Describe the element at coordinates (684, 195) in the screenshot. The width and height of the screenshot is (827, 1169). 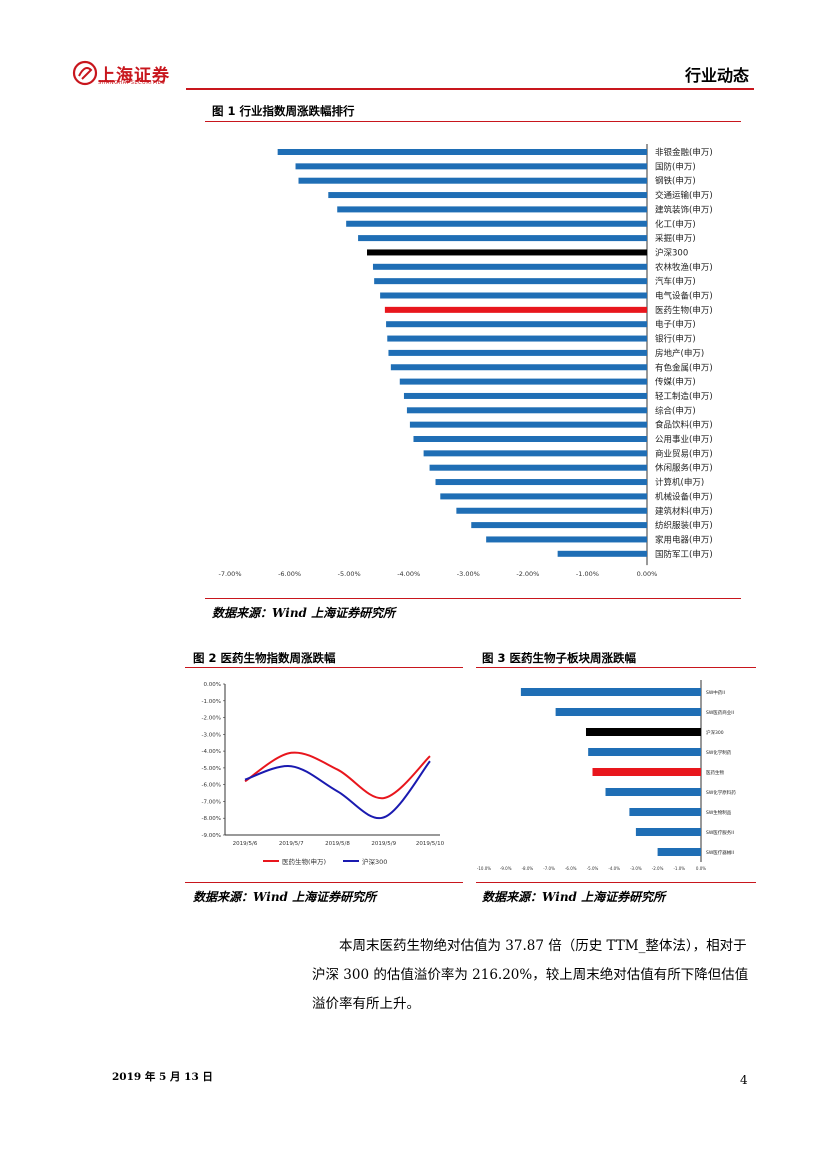
I see `chart1-category-label: 交通运输(申万)` at that location.